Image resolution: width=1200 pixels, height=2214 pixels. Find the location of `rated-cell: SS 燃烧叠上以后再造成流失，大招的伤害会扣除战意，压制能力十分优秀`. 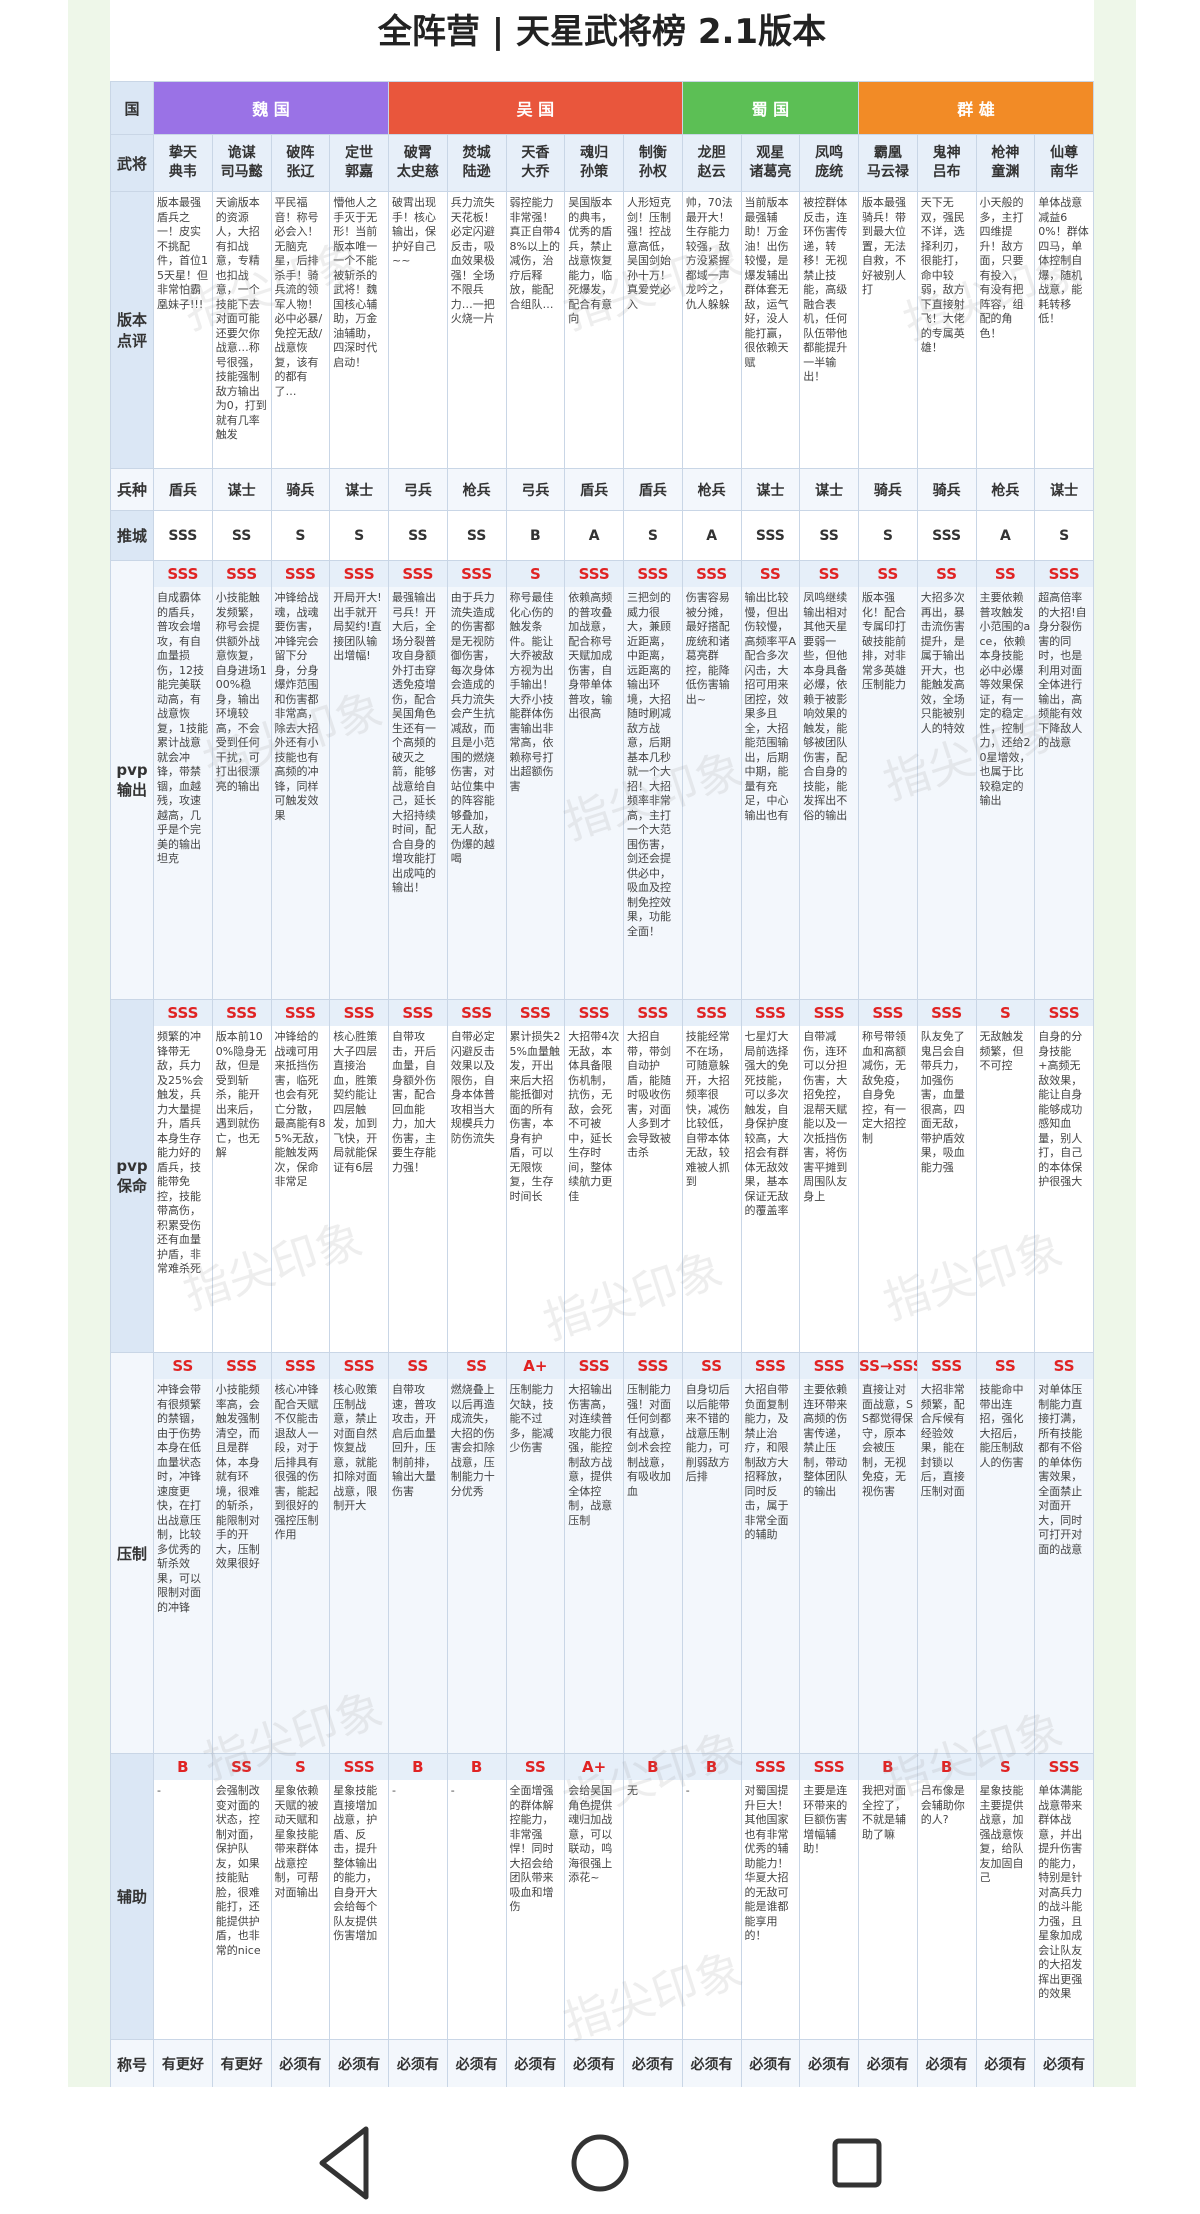

rated-cell: SS 燃烧叠上以后再造成流失，大招的伤害会扣除战意，压制能力十分优秀 is located at coordinates (476, 1553).